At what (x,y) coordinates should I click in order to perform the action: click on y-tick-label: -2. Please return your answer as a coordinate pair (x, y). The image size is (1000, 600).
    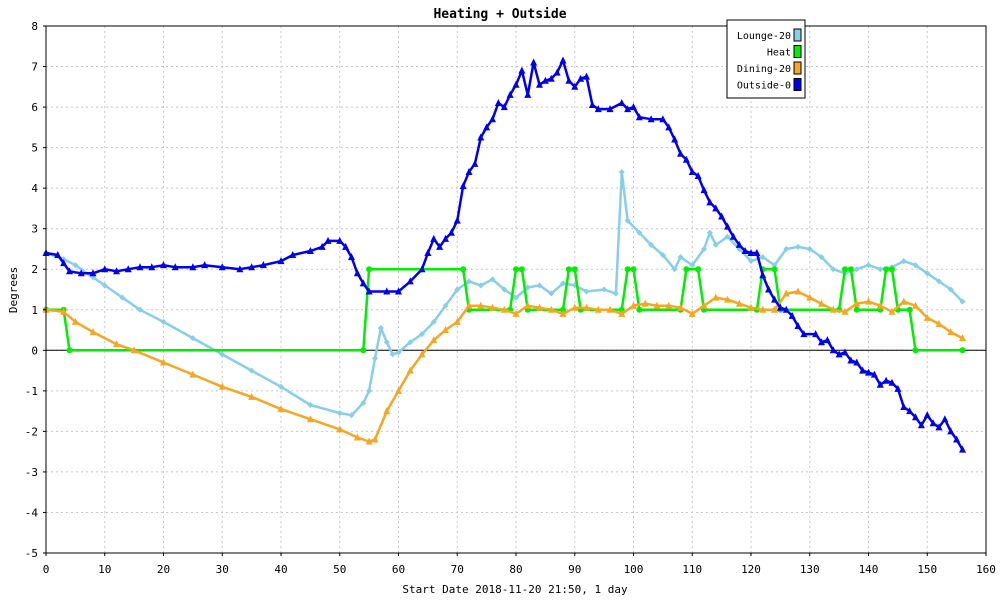
    Looking at the image, I should click on (31, 431).